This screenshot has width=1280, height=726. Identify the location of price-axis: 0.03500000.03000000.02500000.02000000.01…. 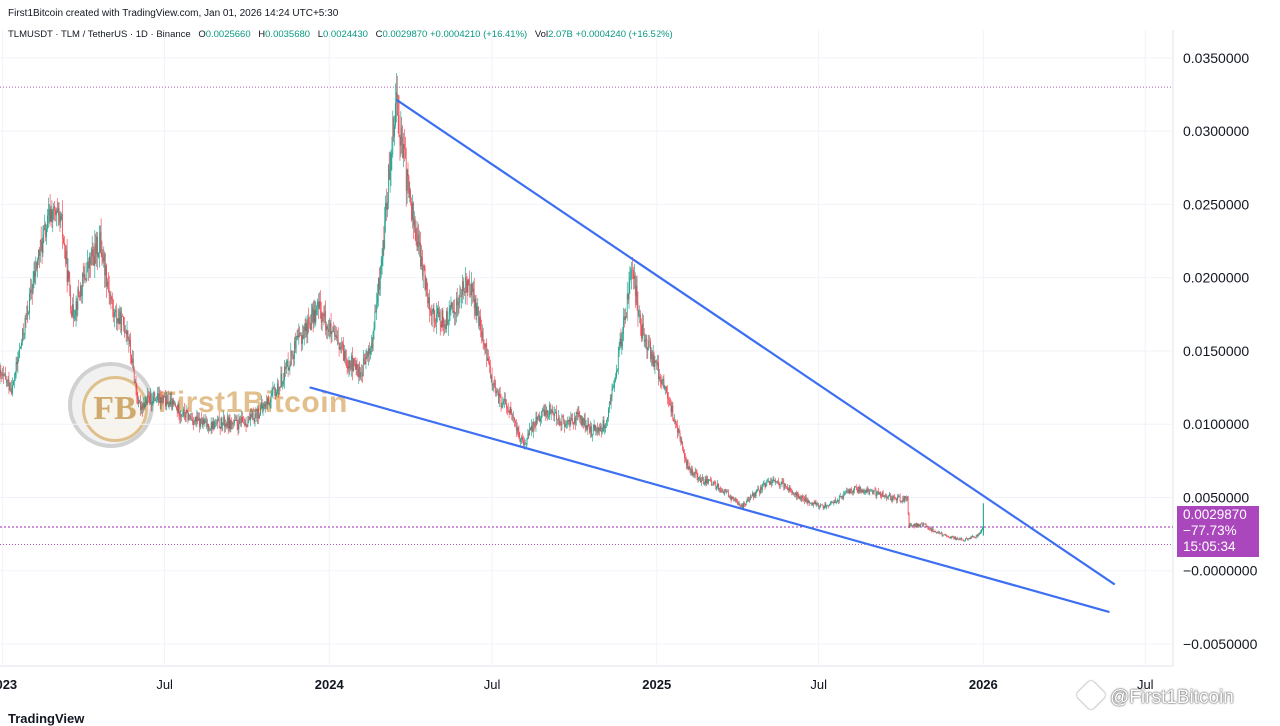
(1220, 351).